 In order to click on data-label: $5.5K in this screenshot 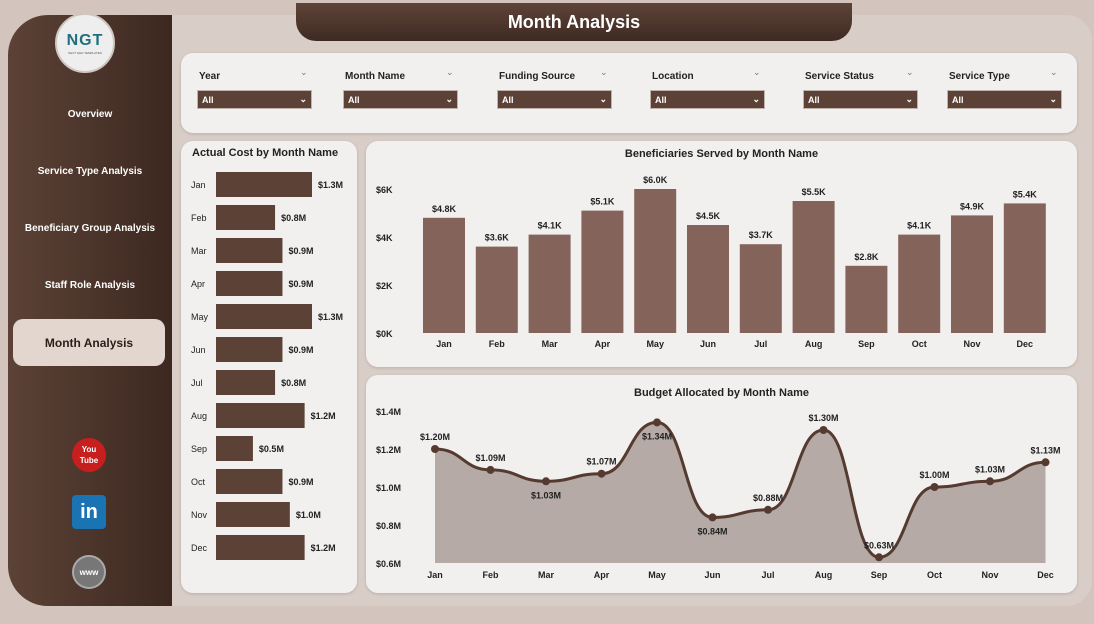, I will do `click(814, 192)`.